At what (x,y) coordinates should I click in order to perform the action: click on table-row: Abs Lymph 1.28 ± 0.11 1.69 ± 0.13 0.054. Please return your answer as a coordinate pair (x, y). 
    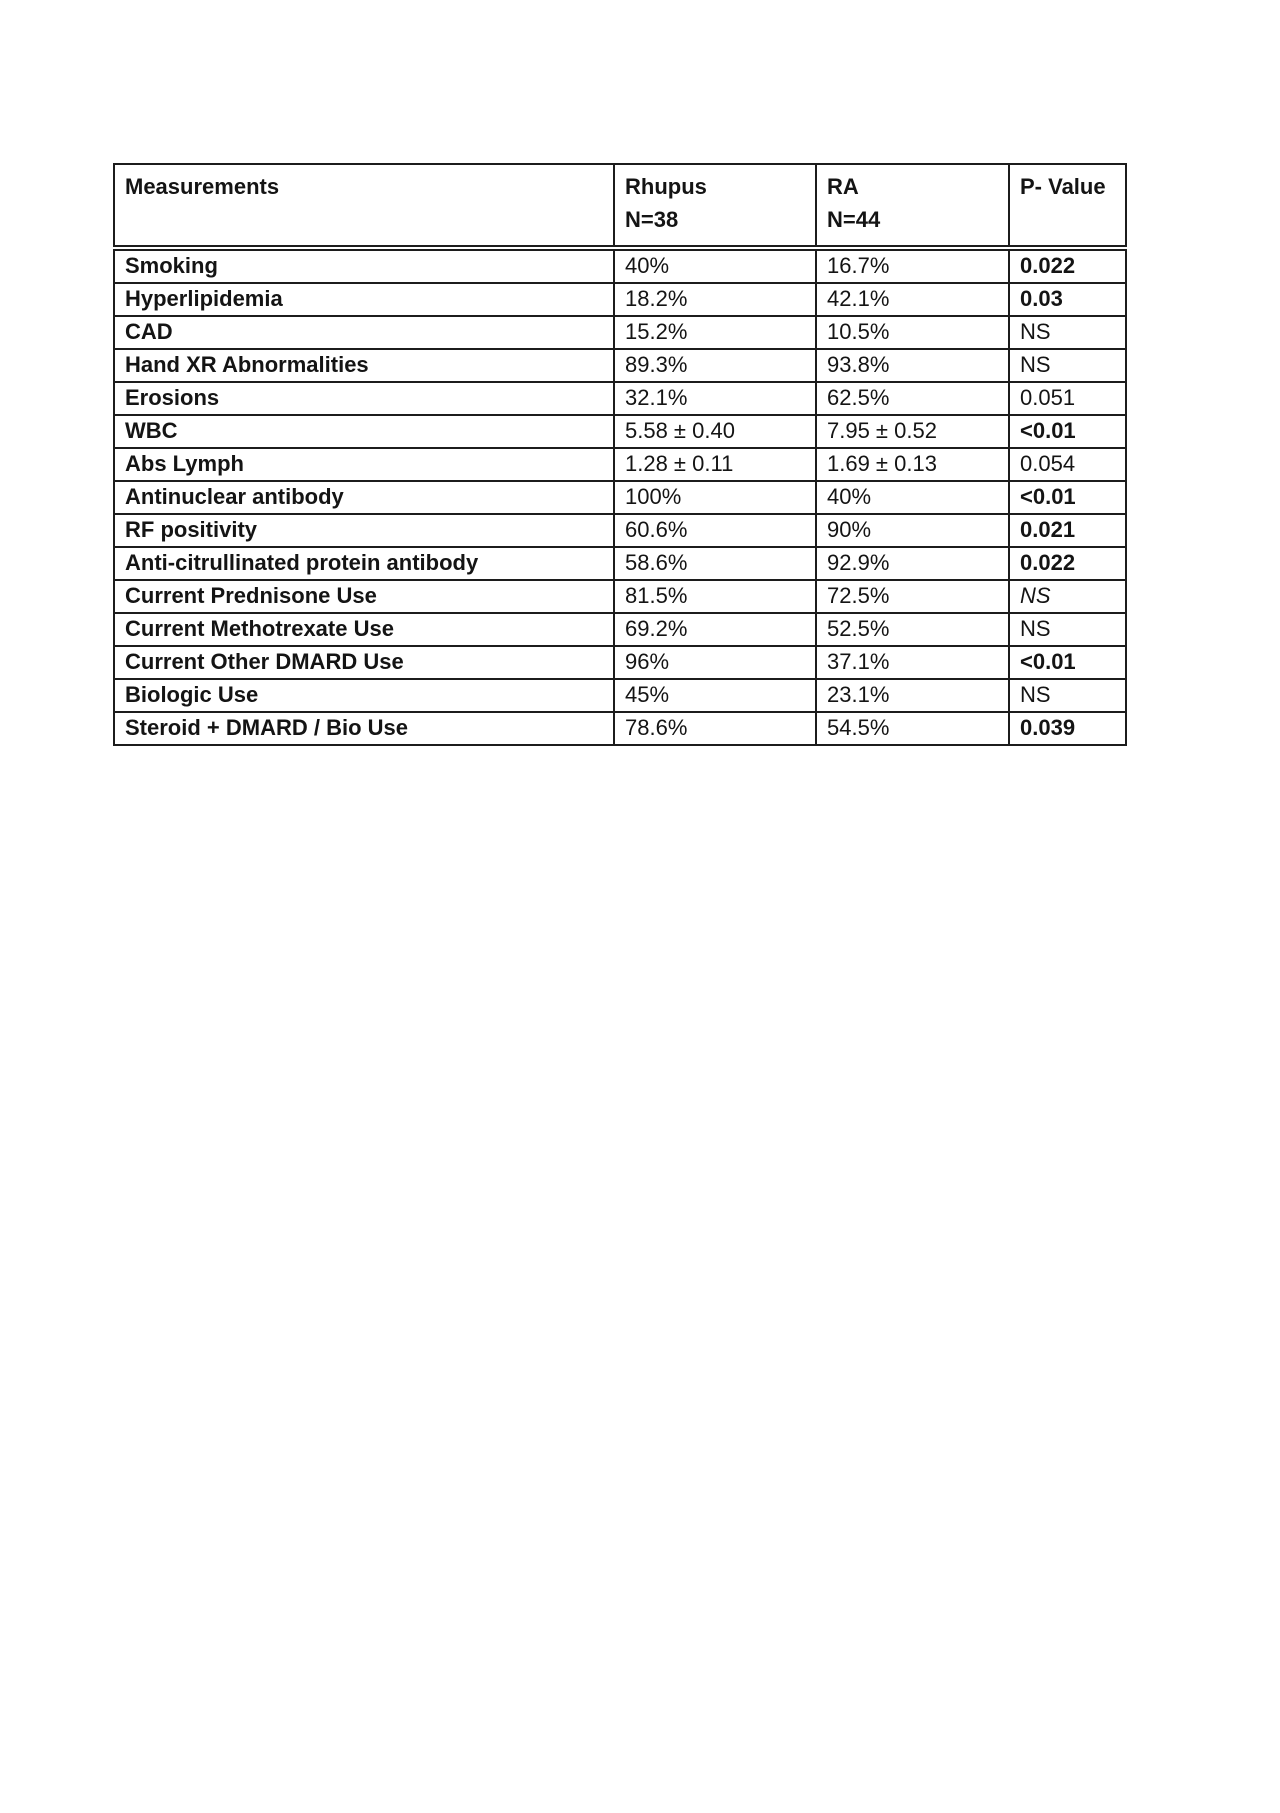
    Looking at the image, I should click on (620, 464).